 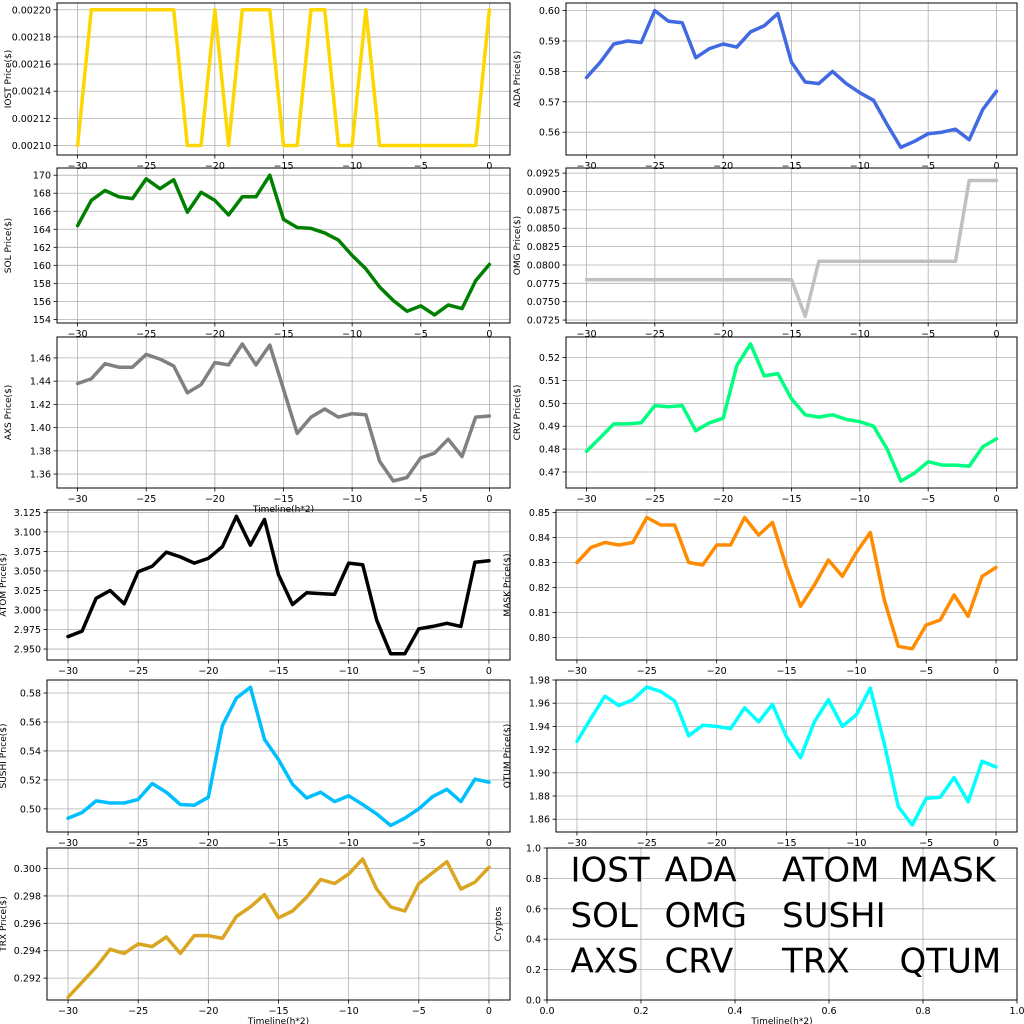 What do you see at coordinates (40, 428) in the screenshot?
I see `y-tick-label: 1.40` at bounding box center [40, 428].